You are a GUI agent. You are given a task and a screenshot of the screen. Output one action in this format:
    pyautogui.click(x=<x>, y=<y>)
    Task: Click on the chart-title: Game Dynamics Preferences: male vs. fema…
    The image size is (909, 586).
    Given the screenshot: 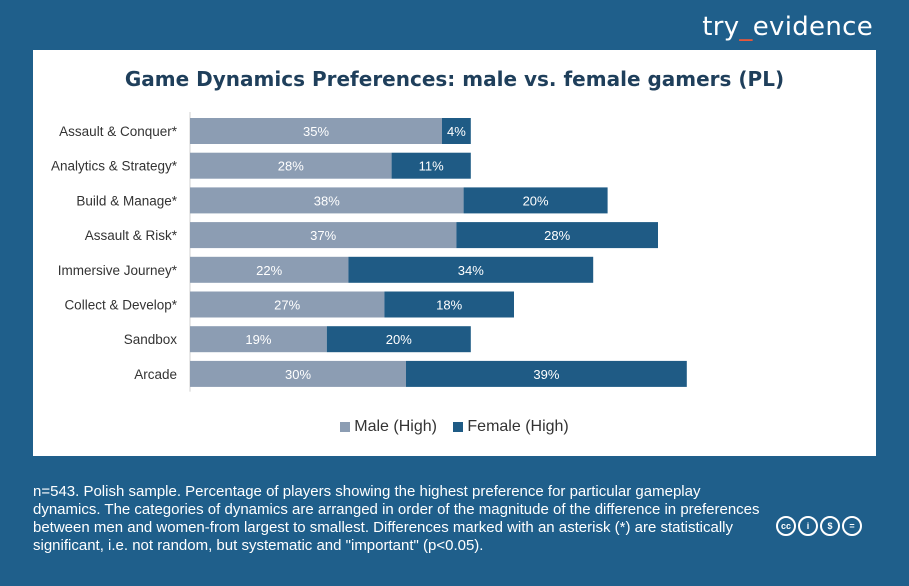 What is the action you would take?
    pyautogui.click(x=454, y=79)
    